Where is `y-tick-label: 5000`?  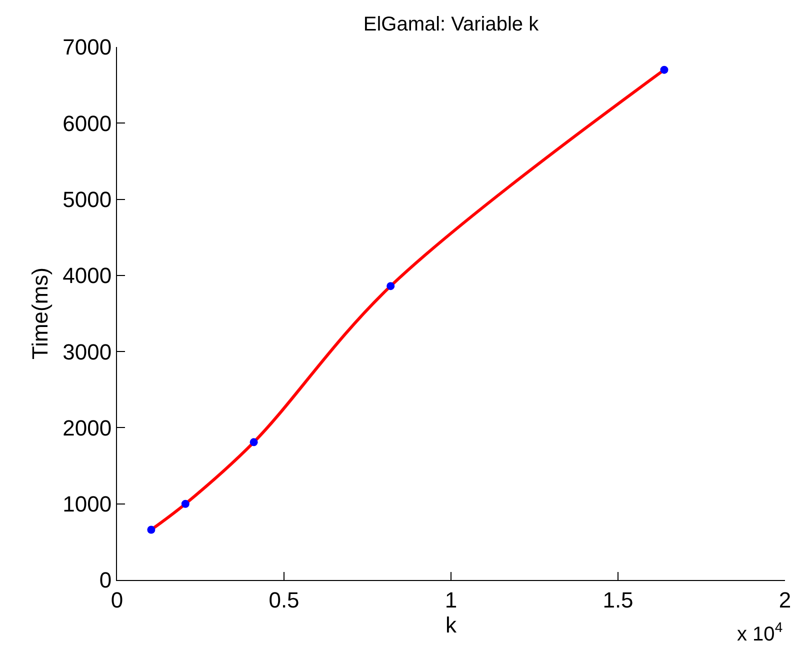 y-tick-label: 5000 is located at coordinates (87, 199).